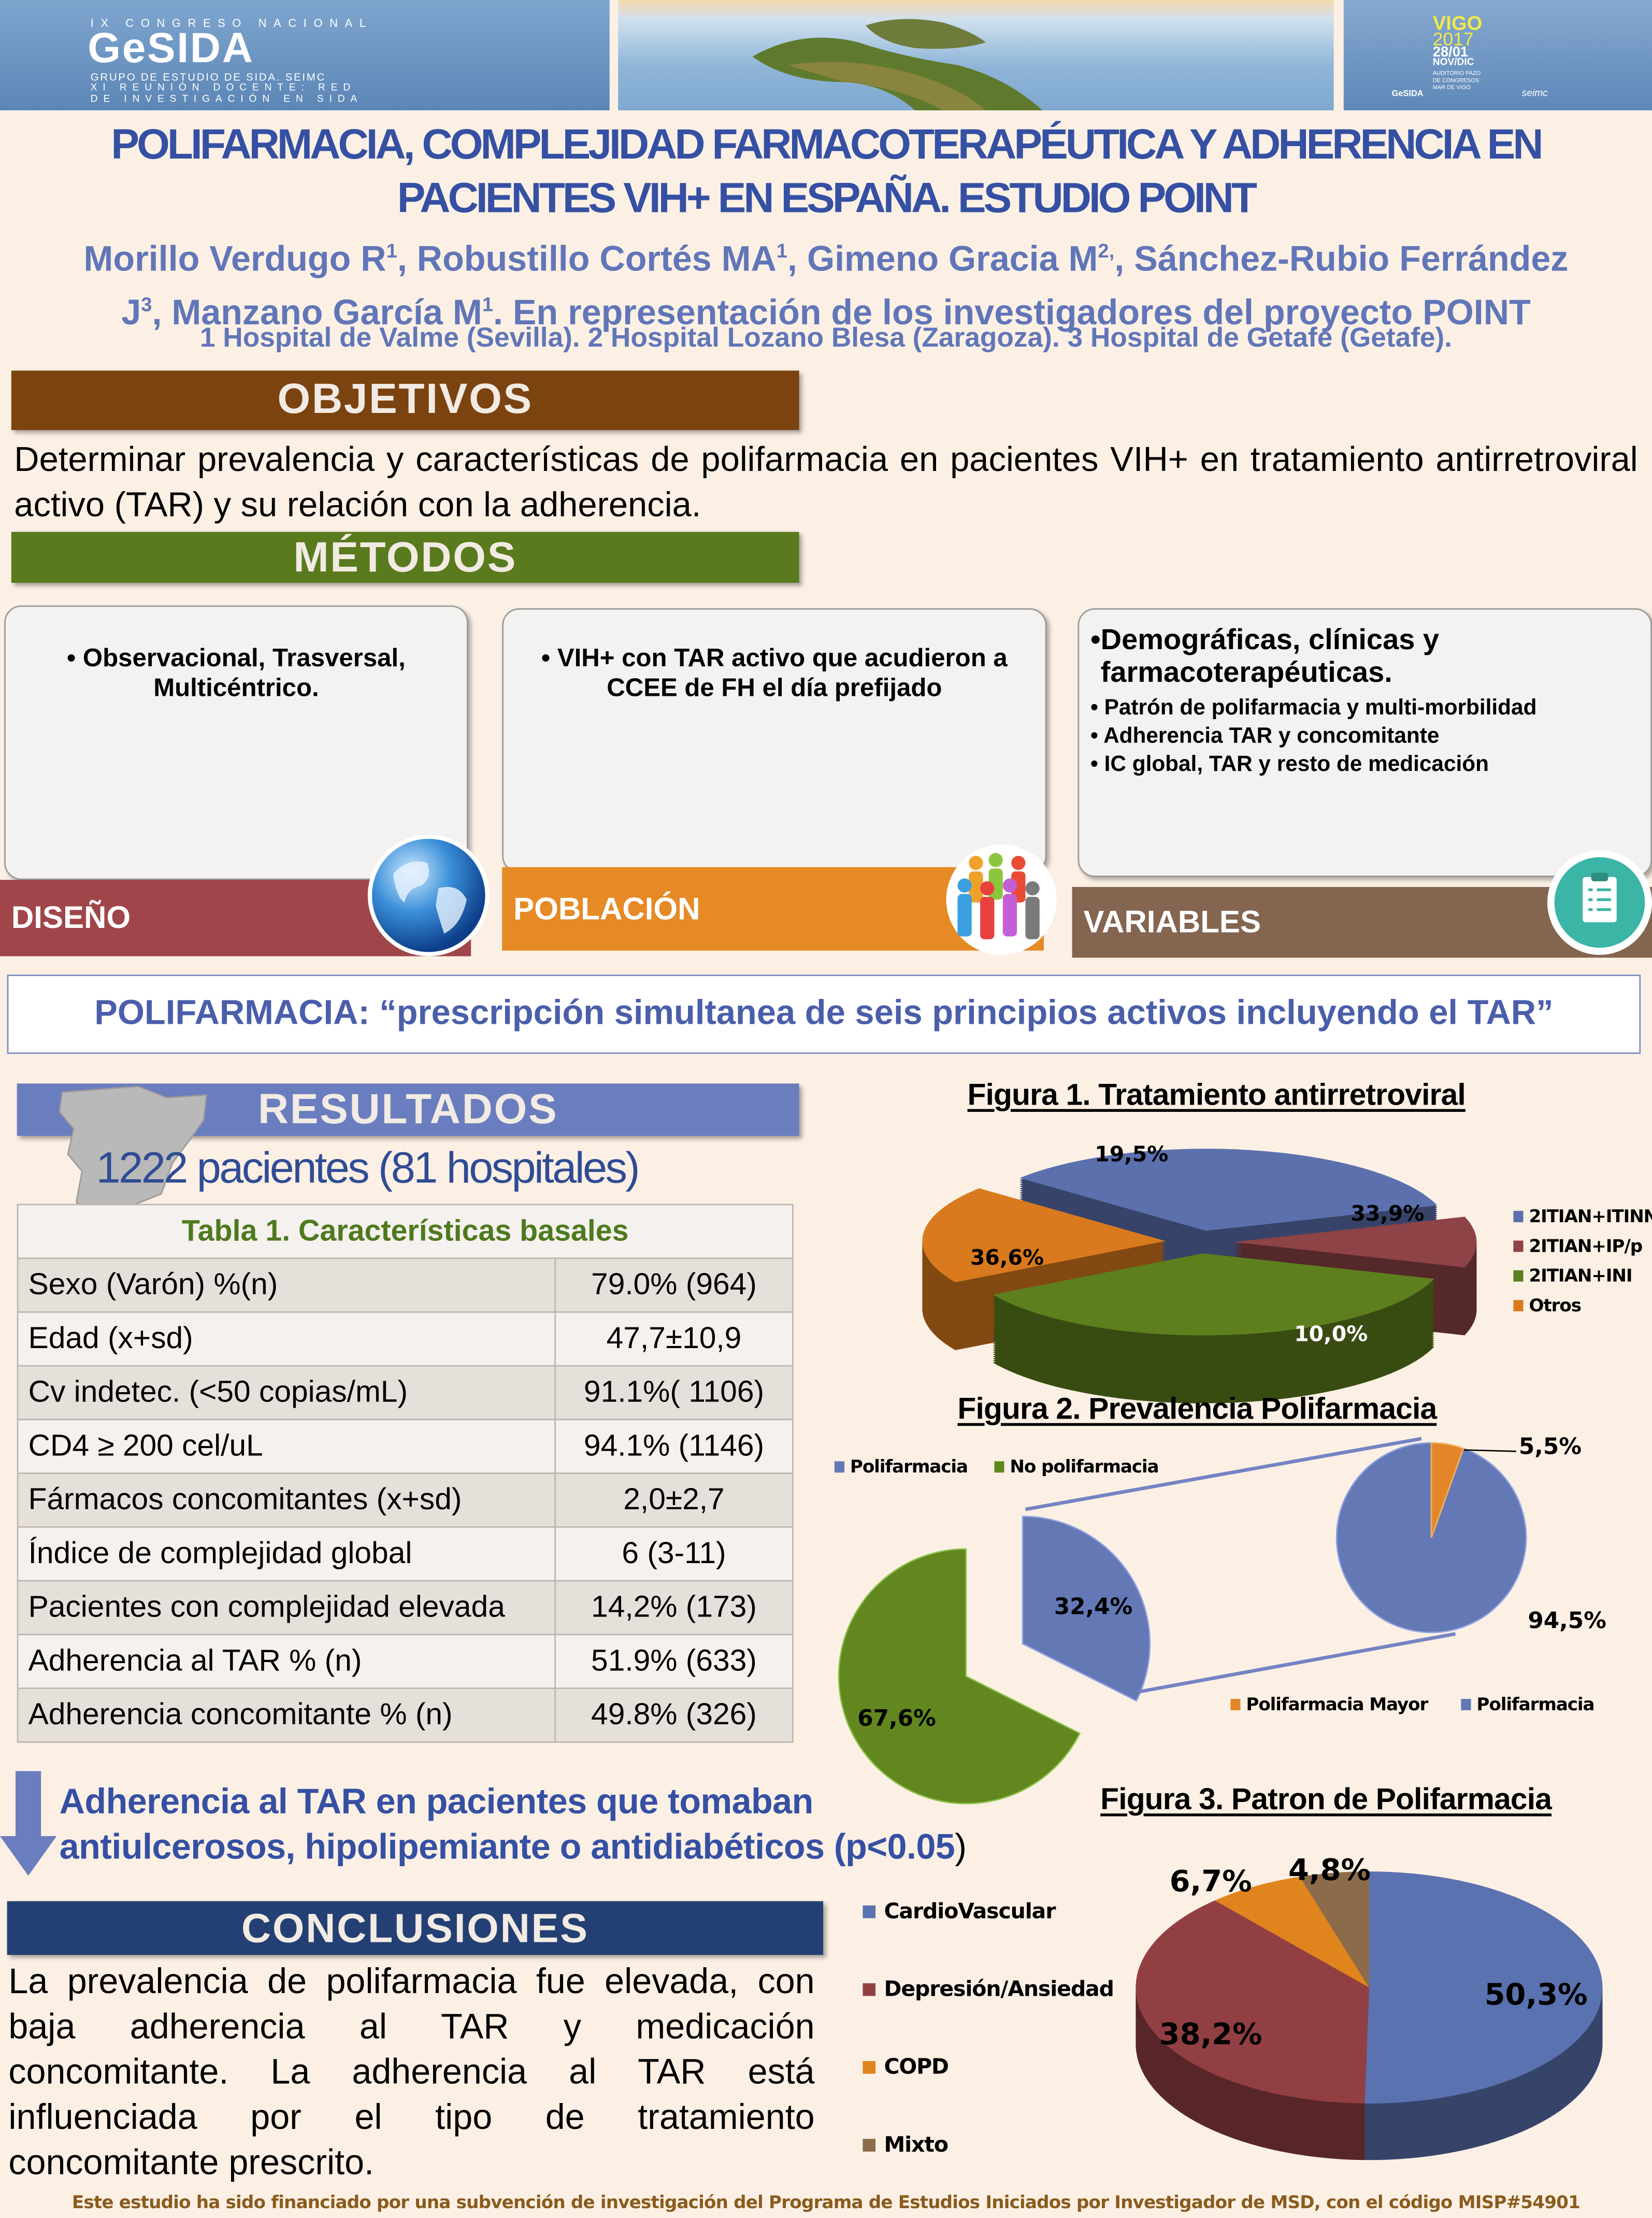 This screenshot has width=1652, height=2218. What do you see at coordinates (1591, 1216) in the screenshot?
I see `legend-label: 2ITIAN+ITINN` at bounding box center [1591, 1216].